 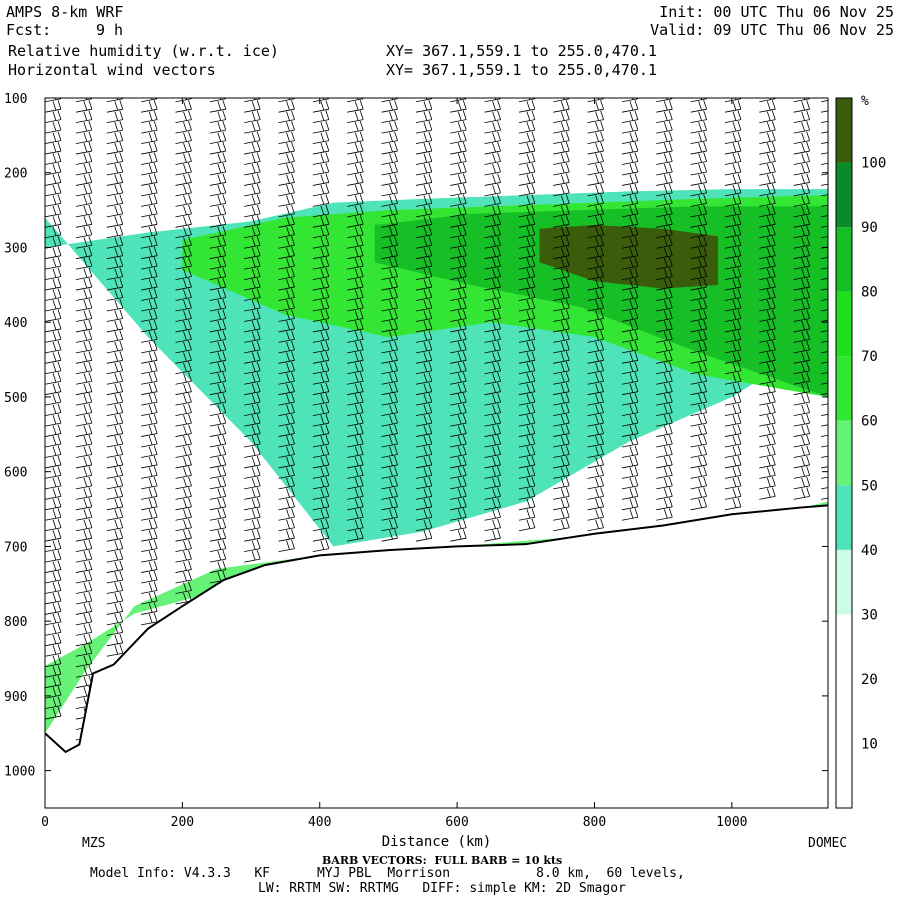 I want to click on colorbar-label: 70, so click(x=869, y=357).